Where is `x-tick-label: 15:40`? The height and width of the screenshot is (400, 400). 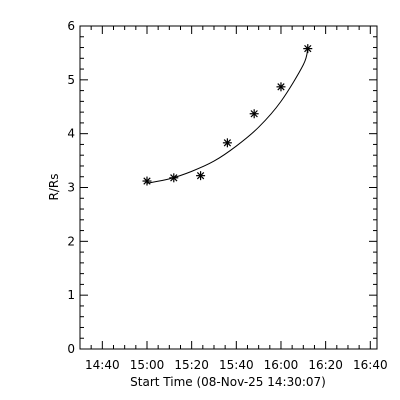
x-tick-label: 15:40 is located at coordinates (236, 365).